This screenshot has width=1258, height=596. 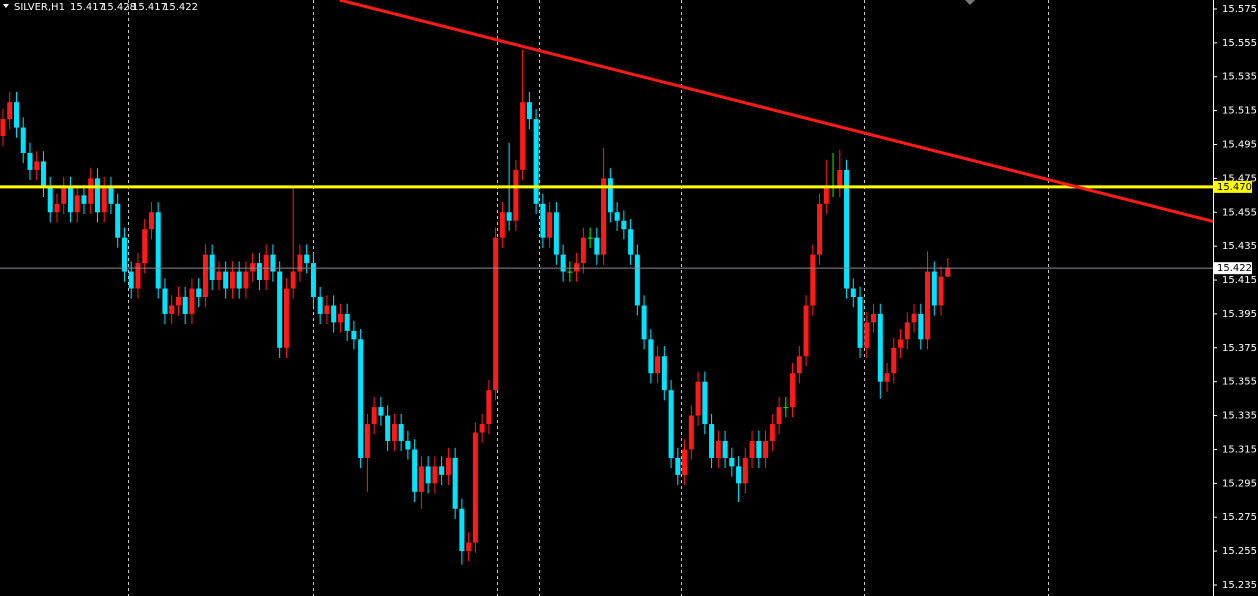 I want to click on y-tick-label: 15.415, so click(x=1239, y=280).